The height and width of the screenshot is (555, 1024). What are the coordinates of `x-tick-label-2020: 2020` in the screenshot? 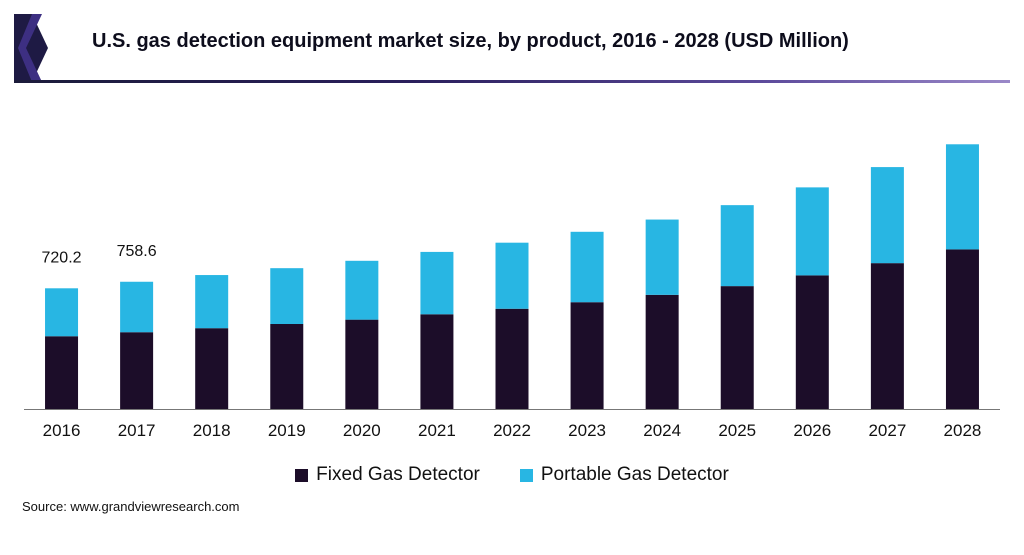 It's located at (362, 430).